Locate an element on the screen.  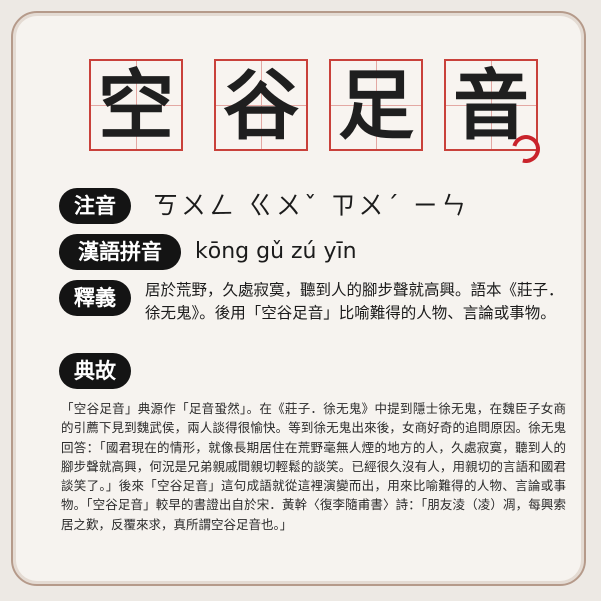
idiom-title: 空 谷 足 音 is located at coordinates (329, 108).